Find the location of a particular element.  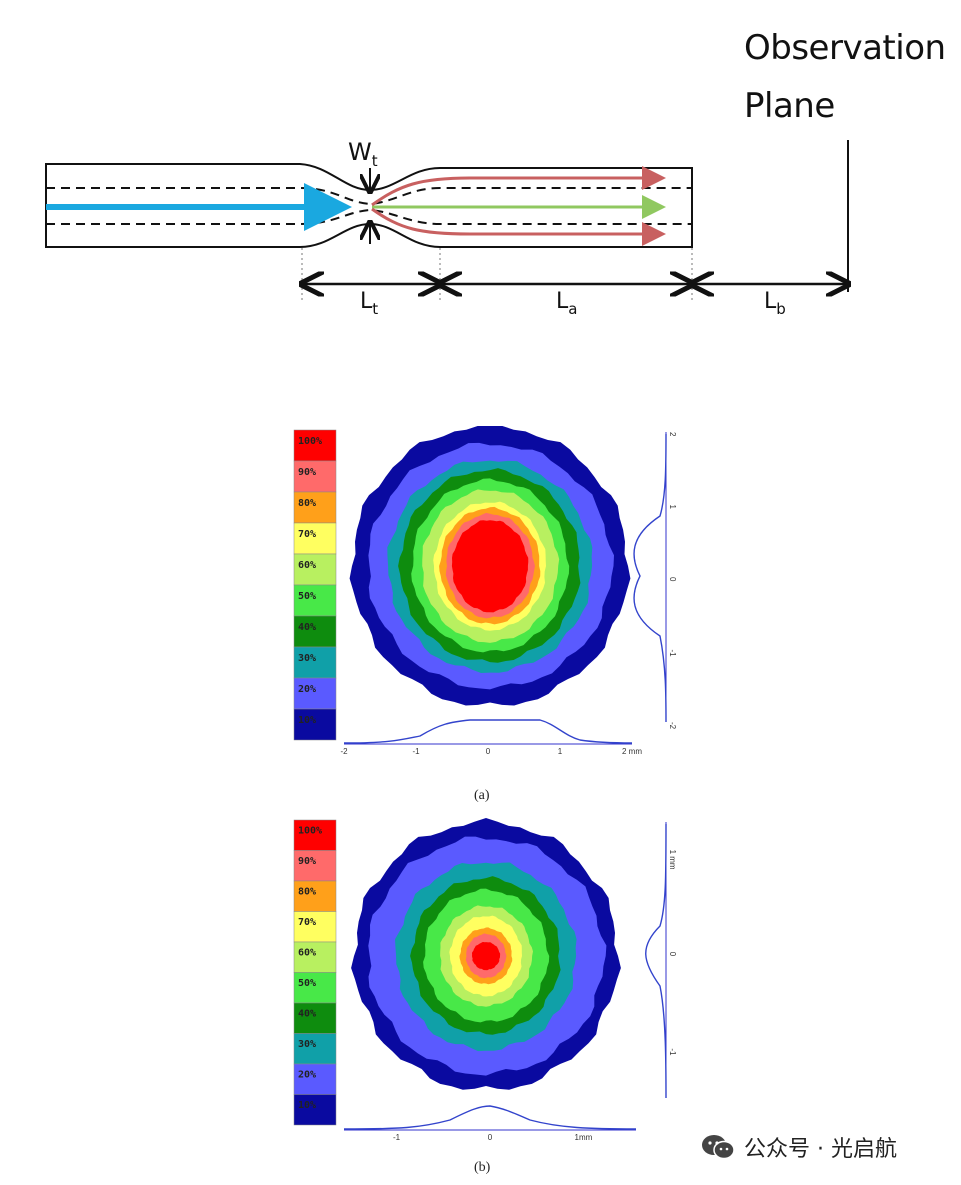

x-tick-label: 1mm is located at coordinates (584, 1137).